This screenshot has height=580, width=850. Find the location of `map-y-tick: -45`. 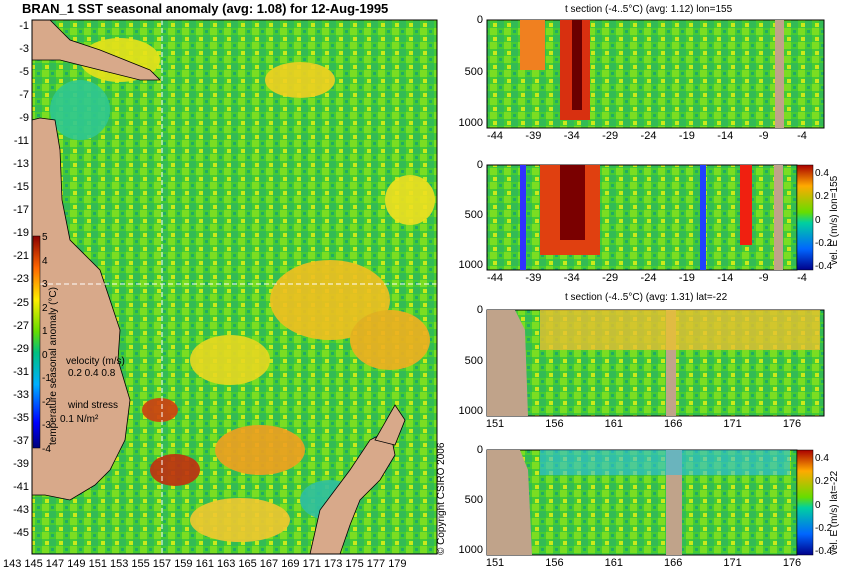

map-y-tick: -45 is located at coordinates (21, 532).